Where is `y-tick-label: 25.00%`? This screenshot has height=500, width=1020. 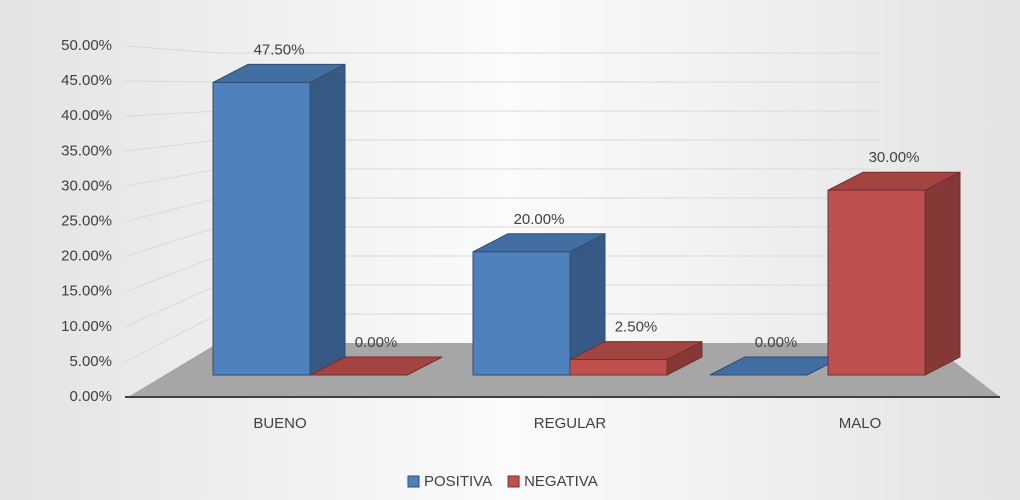 y-tick-label: 25.00% is located at coordinates (86, 220).